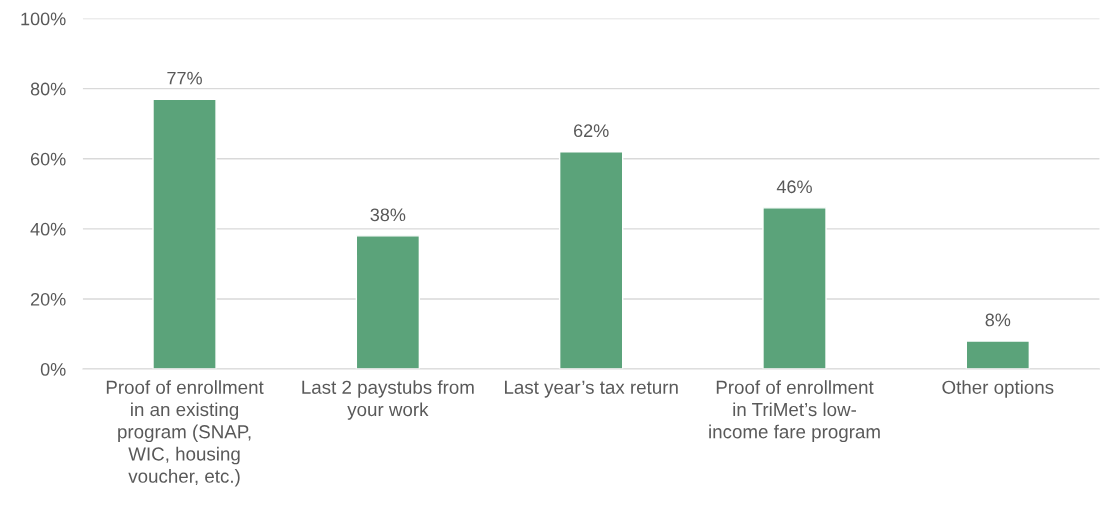 The height and width of the screenshot is (531, 1105). What do you see at coordinates (184, 78) in the screenshot?
I see `data-label: 77%` at bounding box center [184, 78].